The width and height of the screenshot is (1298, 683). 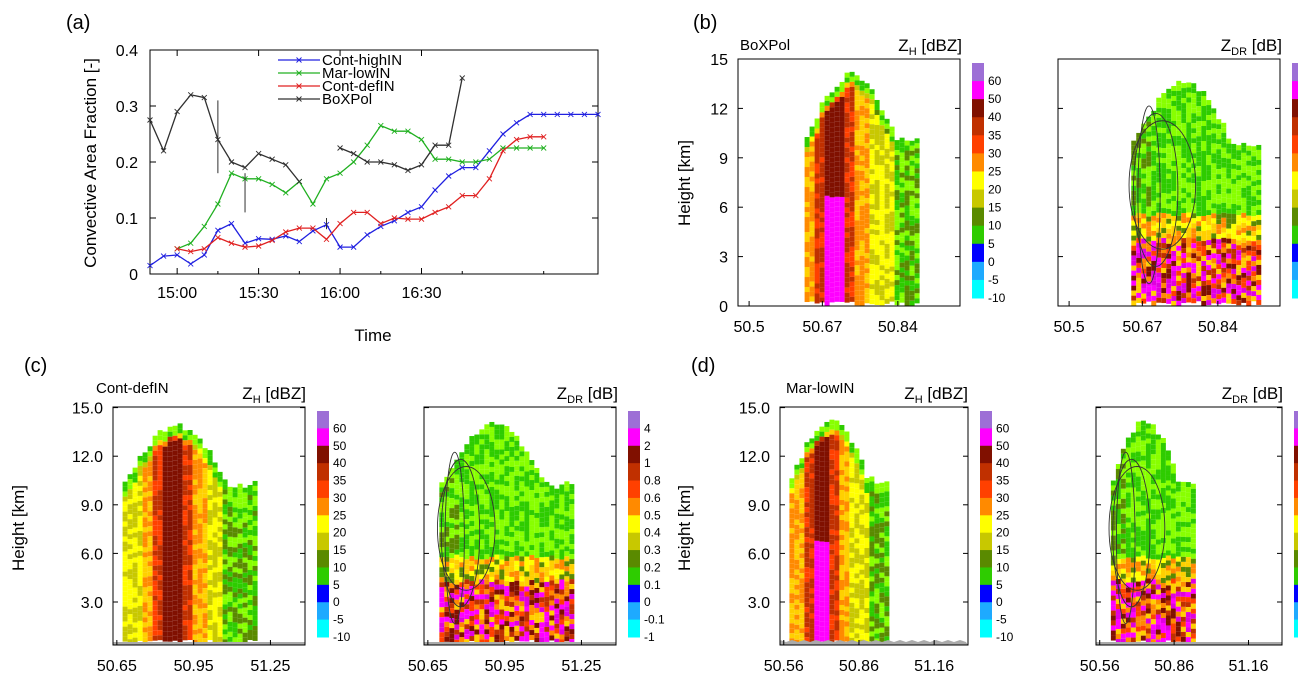 I want to click on x-tick-label: 50.84, so click(x=898, y=327).